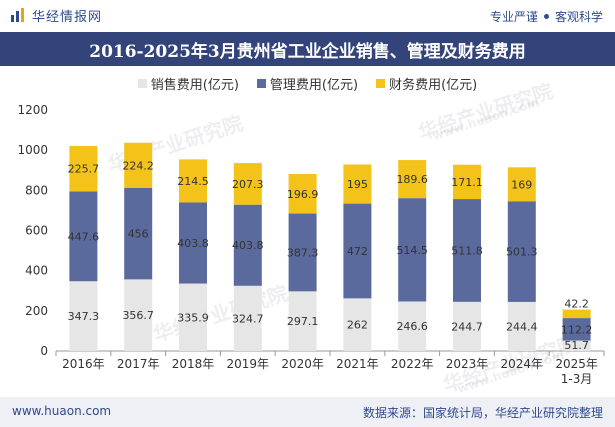 The width and height of the screenshot is (615, 427). Describe the element at coordinates (32, 150) in the screenshot. I see `y-tick-label: 1000` at that location.